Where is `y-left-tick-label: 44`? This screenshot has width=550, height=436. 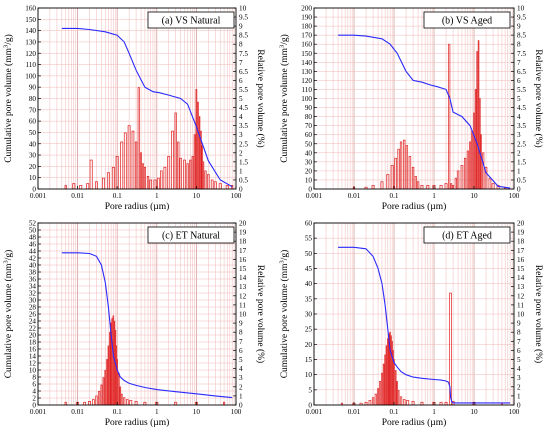 y-left-tick-label: 44 is located at coordinates (33, 252).